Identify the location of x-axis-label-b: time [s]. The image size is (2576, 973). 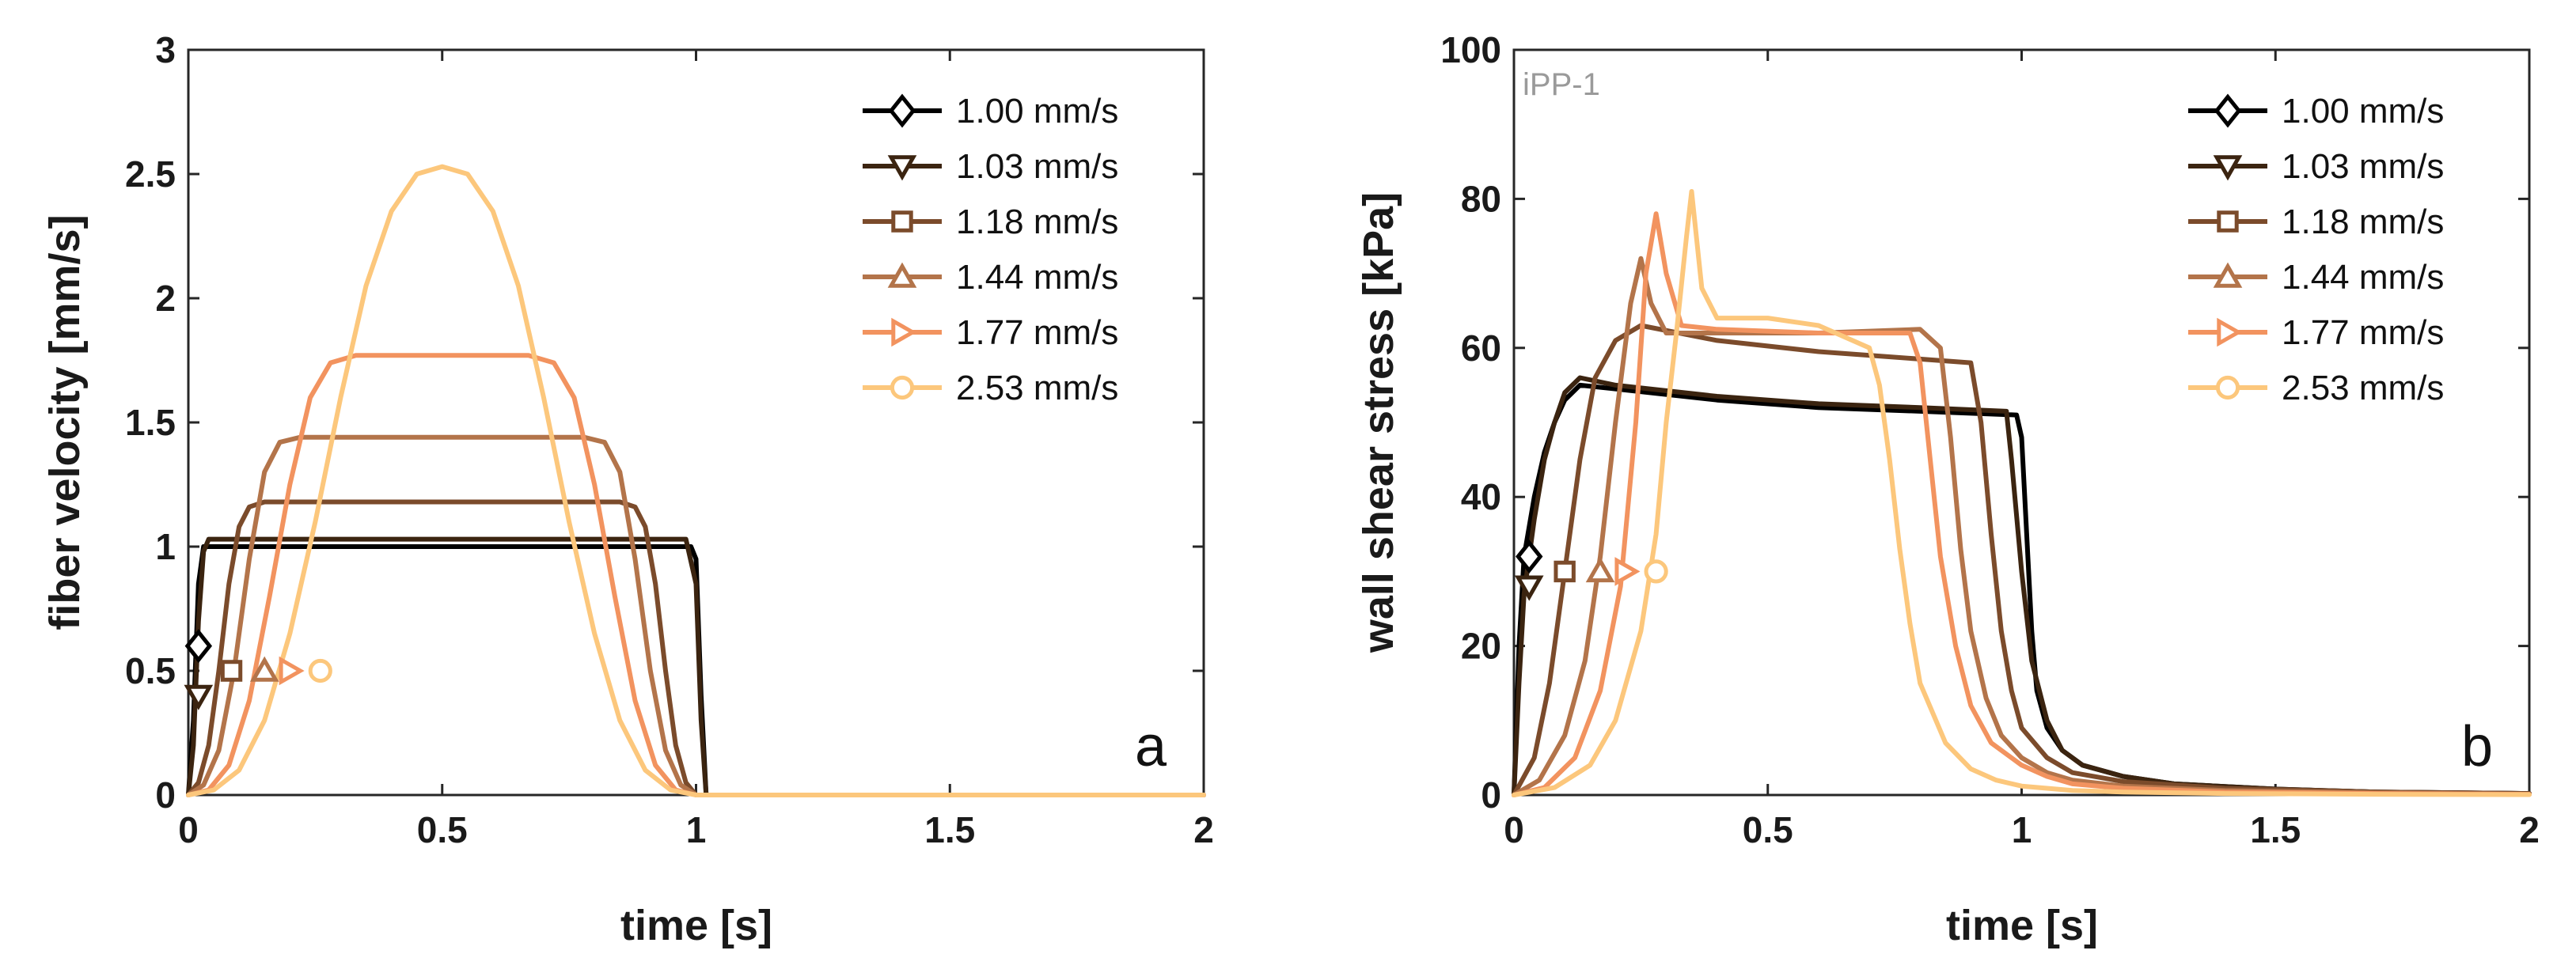
(2022, 925).